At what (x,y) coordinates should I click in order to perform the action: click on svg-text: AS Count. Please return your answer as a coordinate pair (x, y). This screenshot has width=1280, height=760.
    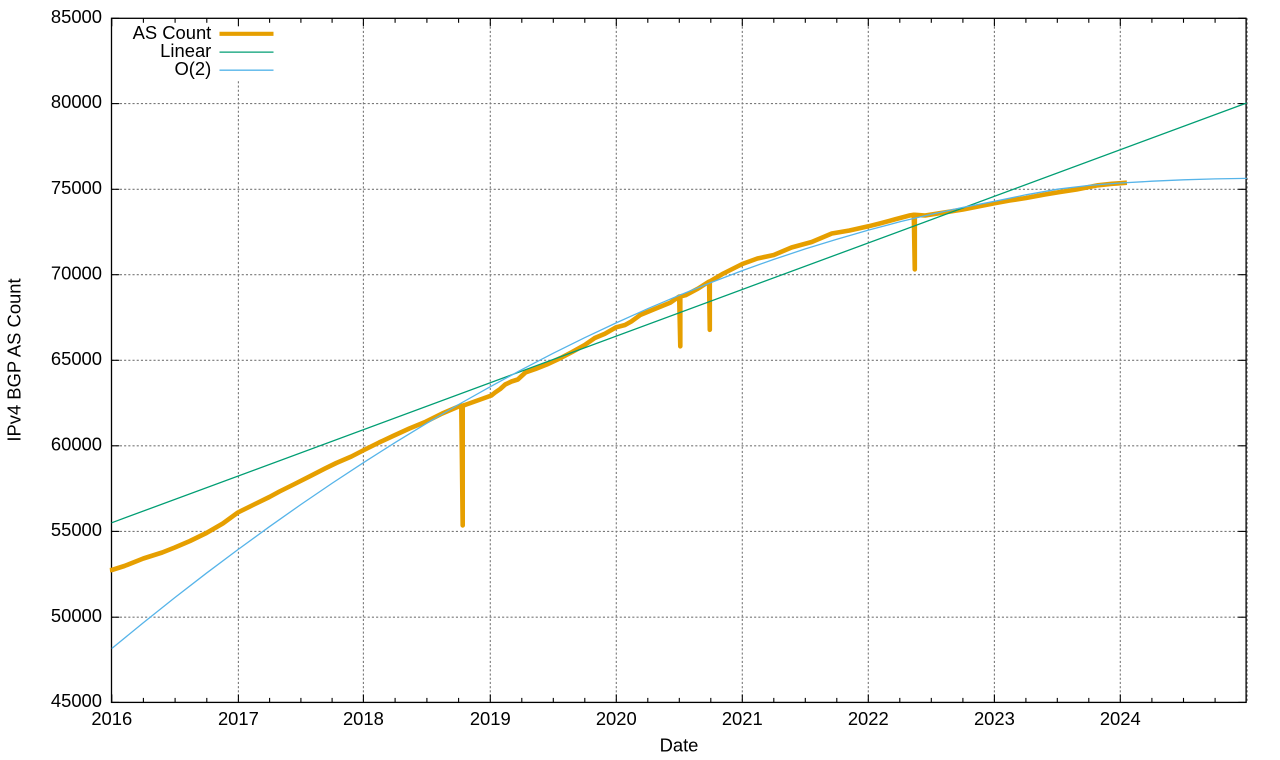
    Looking at the image, I should click on (172, 32).